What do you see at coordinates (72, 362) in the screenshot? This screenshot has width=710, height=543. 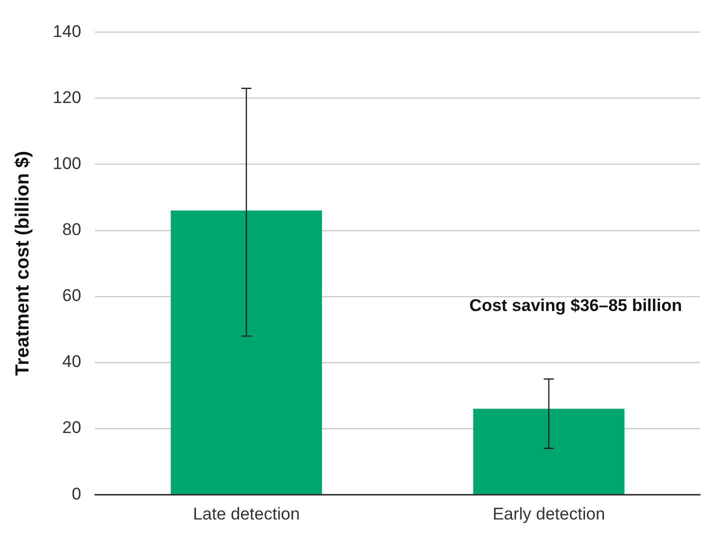 I see `y-tick-label: 40` at bounding box center [72, 362].